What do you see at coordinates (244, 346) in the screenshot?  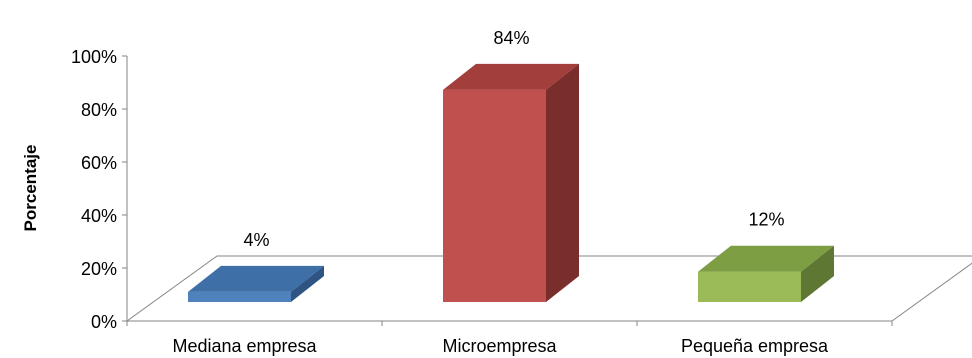 I see `x-category-label: Mediana empresa` at bounding box center [244, 346].